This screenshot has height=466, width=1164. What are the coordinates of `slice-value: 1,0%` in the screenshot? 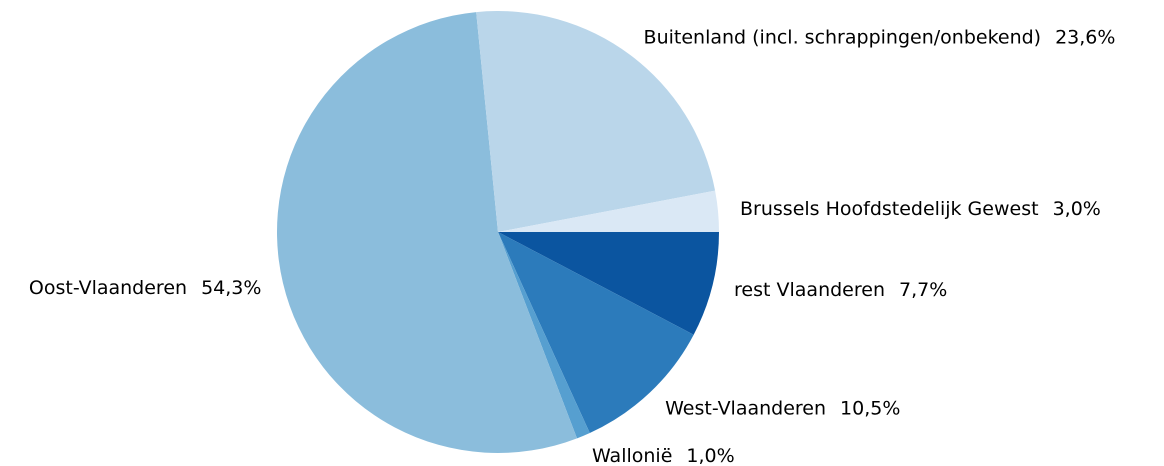 It's located at (710, 455).